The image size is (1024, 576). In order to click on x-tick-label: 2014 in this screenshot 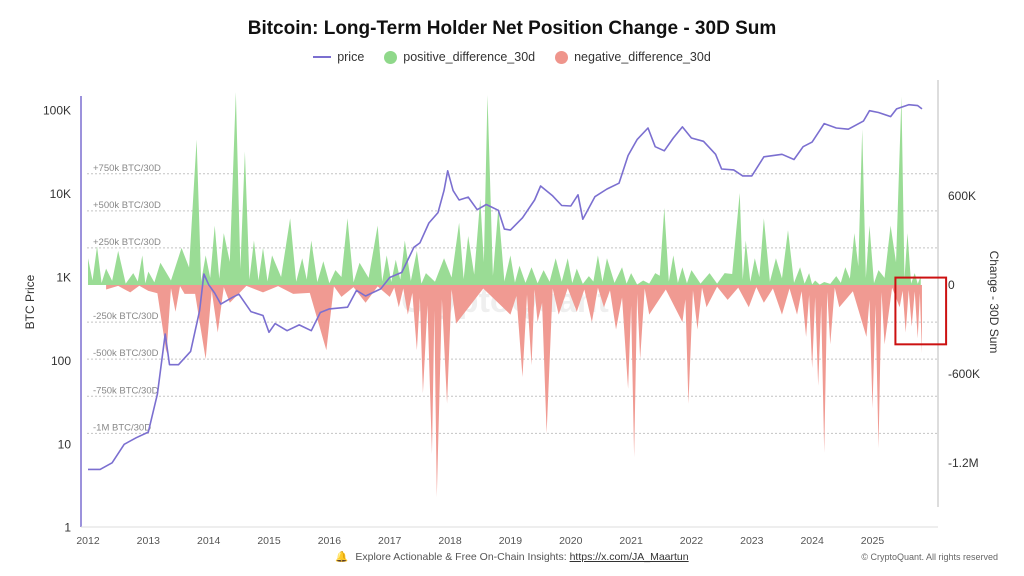, I will do `click(209, 541)`.